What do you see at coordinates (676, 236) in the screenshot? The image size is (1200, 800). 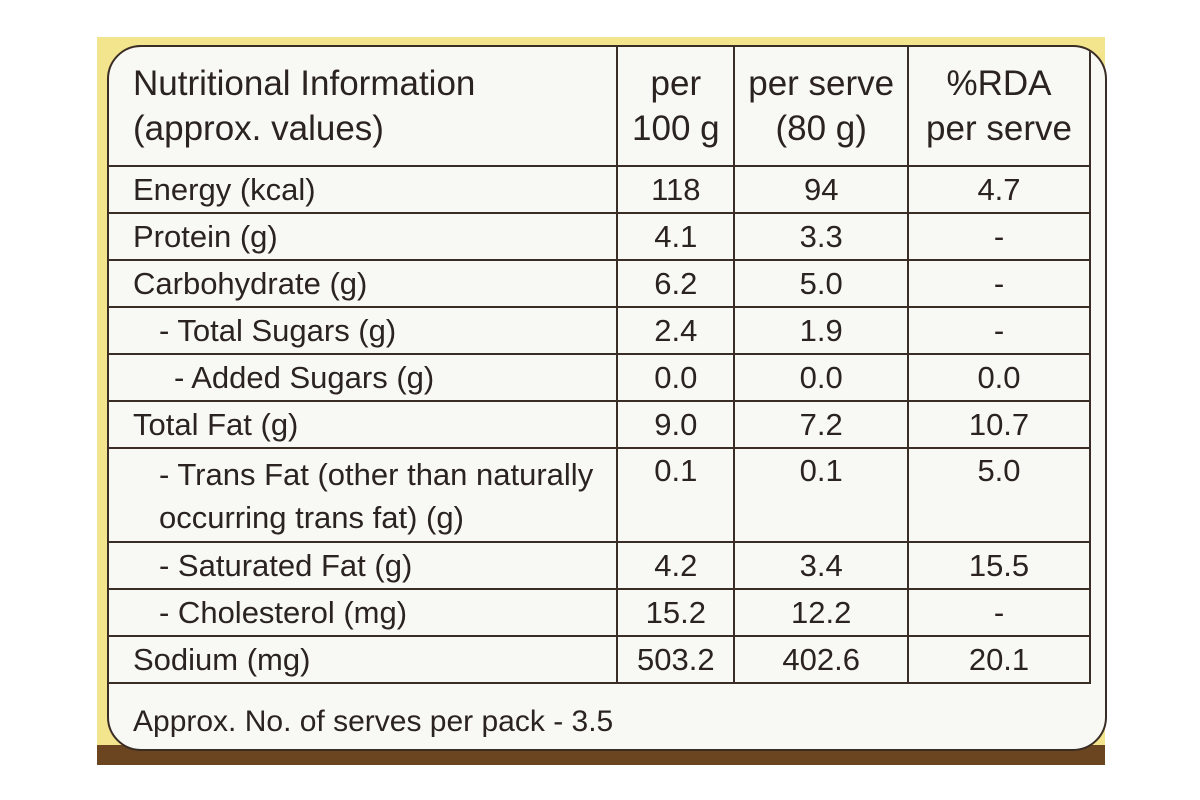 I see `value-per-100g: 4.1` at bounding box center [676, 236].